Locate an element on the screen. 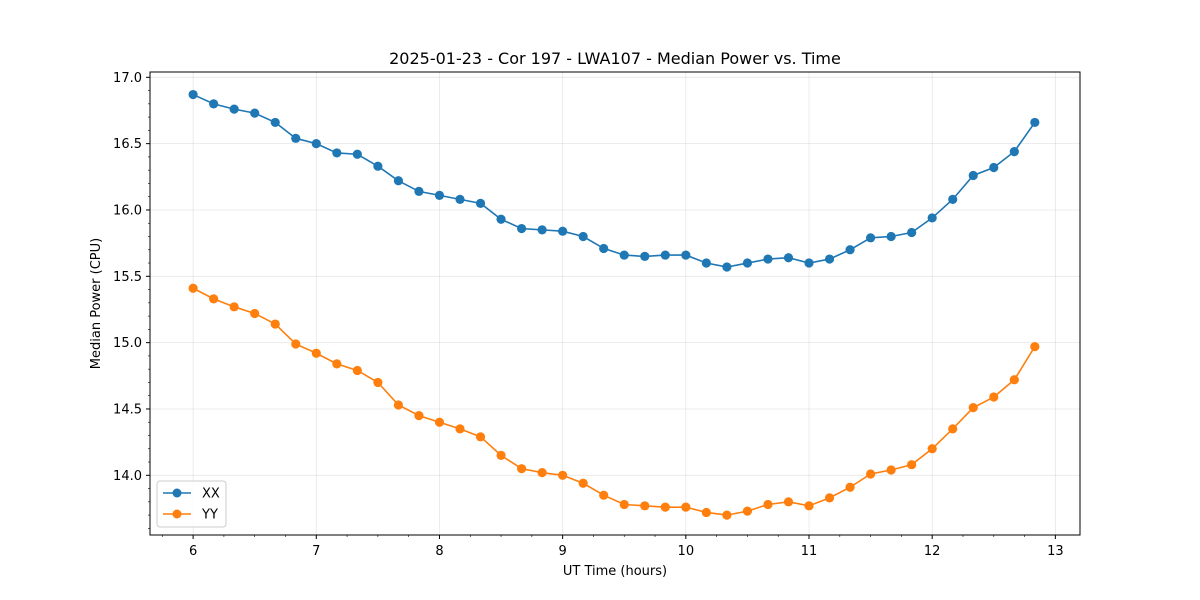  legend: XX YY is located at coordinates (191, 504).